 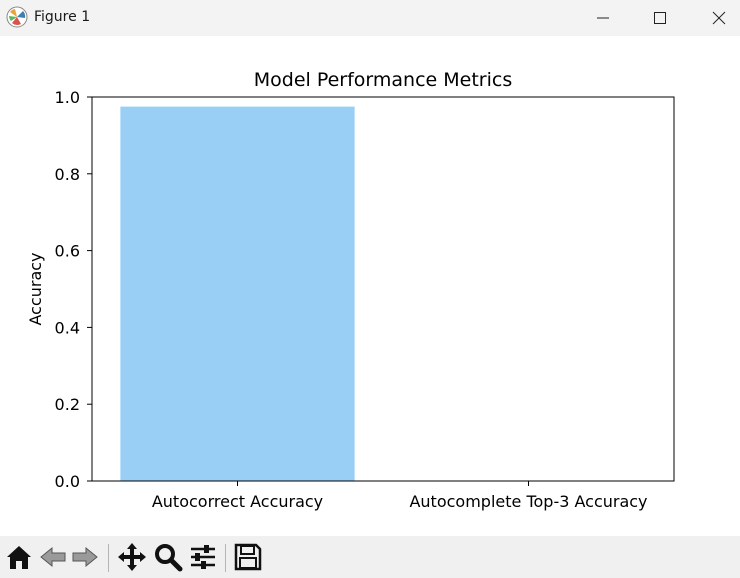 What do you see at coordinates (62, 17) in the screenshot?
I see `window-title: Figure 1` at bounding box center [62, 17].